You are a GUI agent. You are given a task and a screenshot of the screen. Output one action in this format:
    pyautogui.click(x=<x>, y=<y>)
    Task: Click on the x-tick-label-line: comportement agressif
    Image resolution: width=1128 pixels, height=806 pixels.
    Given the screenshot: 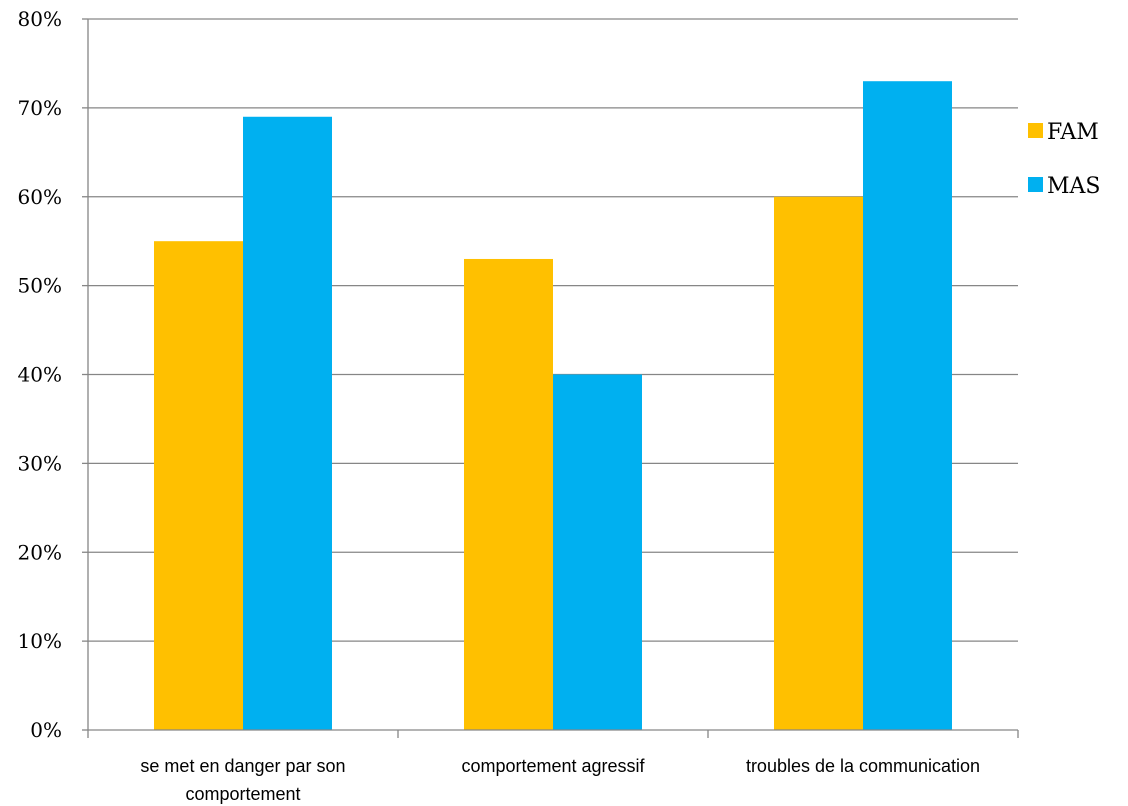 What is the action you would take?
    pyautogui.click(x=553, y=766)
    